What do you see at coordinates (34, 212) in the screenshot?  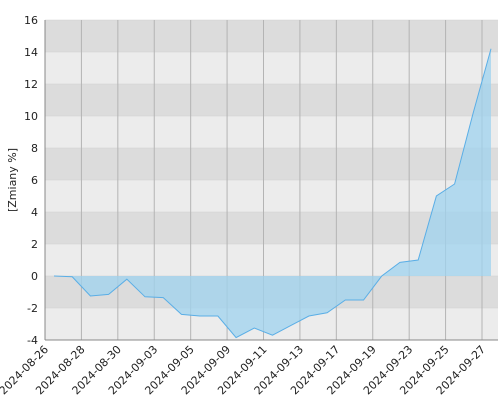 I see `y-tick-label: 4` at bounding box center [34, 212].